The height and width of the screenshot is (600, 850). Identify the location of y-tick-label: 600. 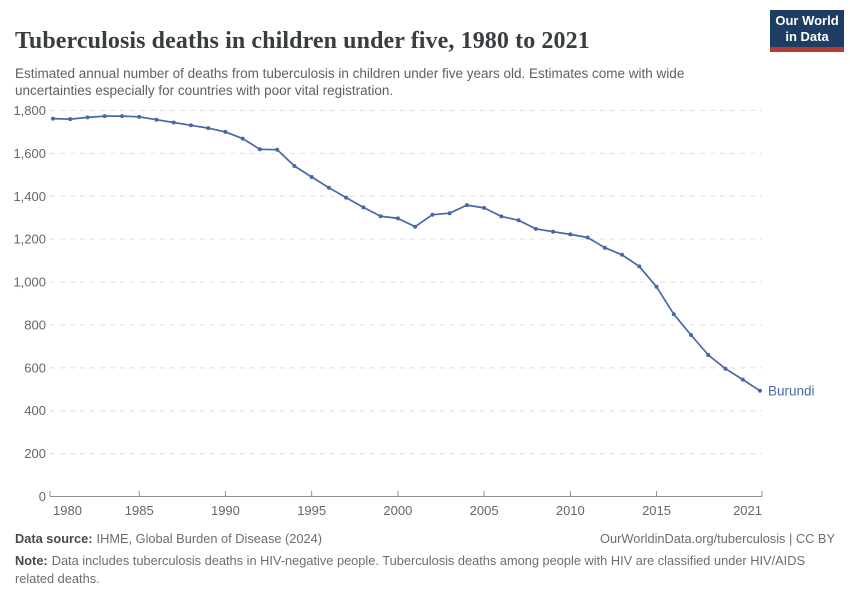
(35, 367).